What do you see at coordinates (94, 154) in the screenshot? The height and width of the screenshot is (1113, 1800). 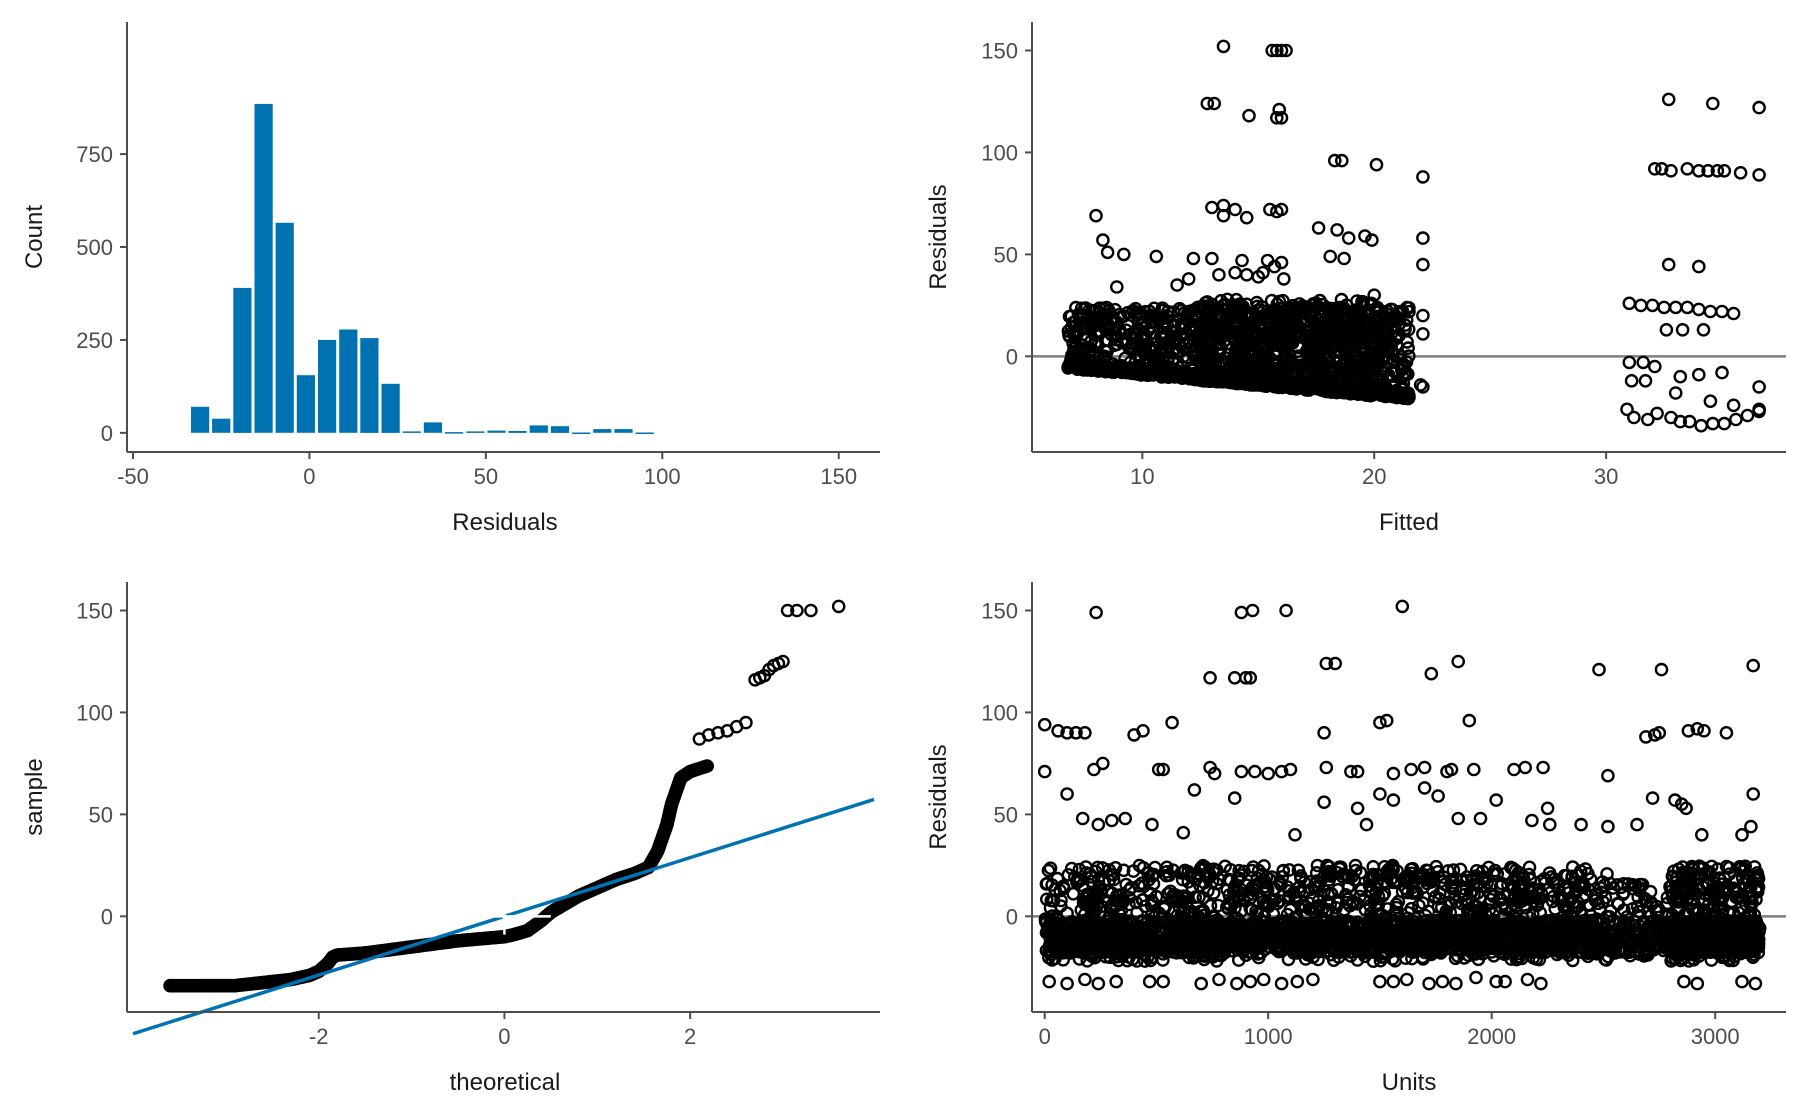 I see `y-tick-label: 750` at bounding box center [94, 154].